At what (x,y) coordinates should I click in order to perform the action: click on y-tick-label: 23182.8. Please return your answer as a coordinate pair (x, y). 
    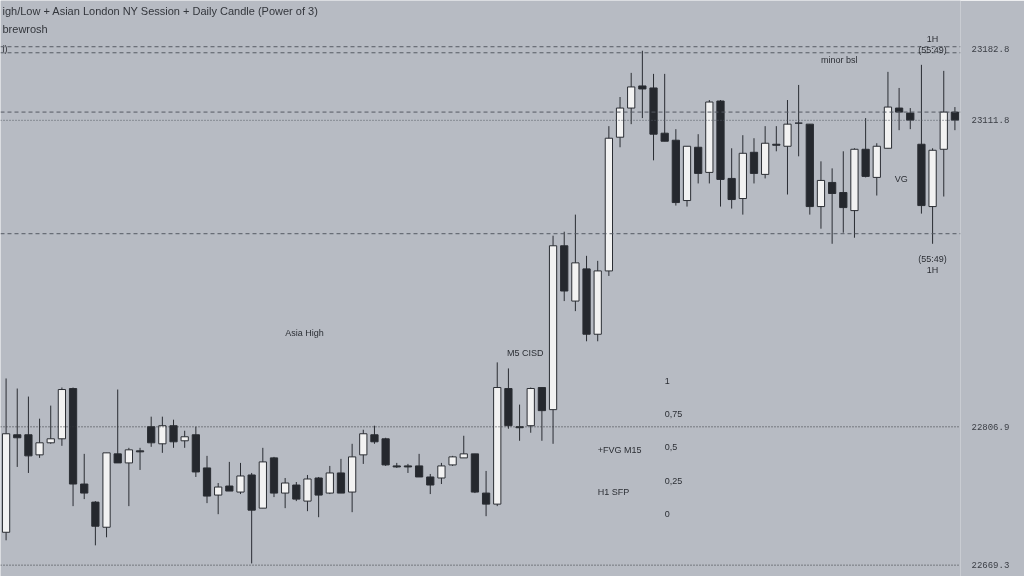
    Looking at the image, I should click on (990, 49).